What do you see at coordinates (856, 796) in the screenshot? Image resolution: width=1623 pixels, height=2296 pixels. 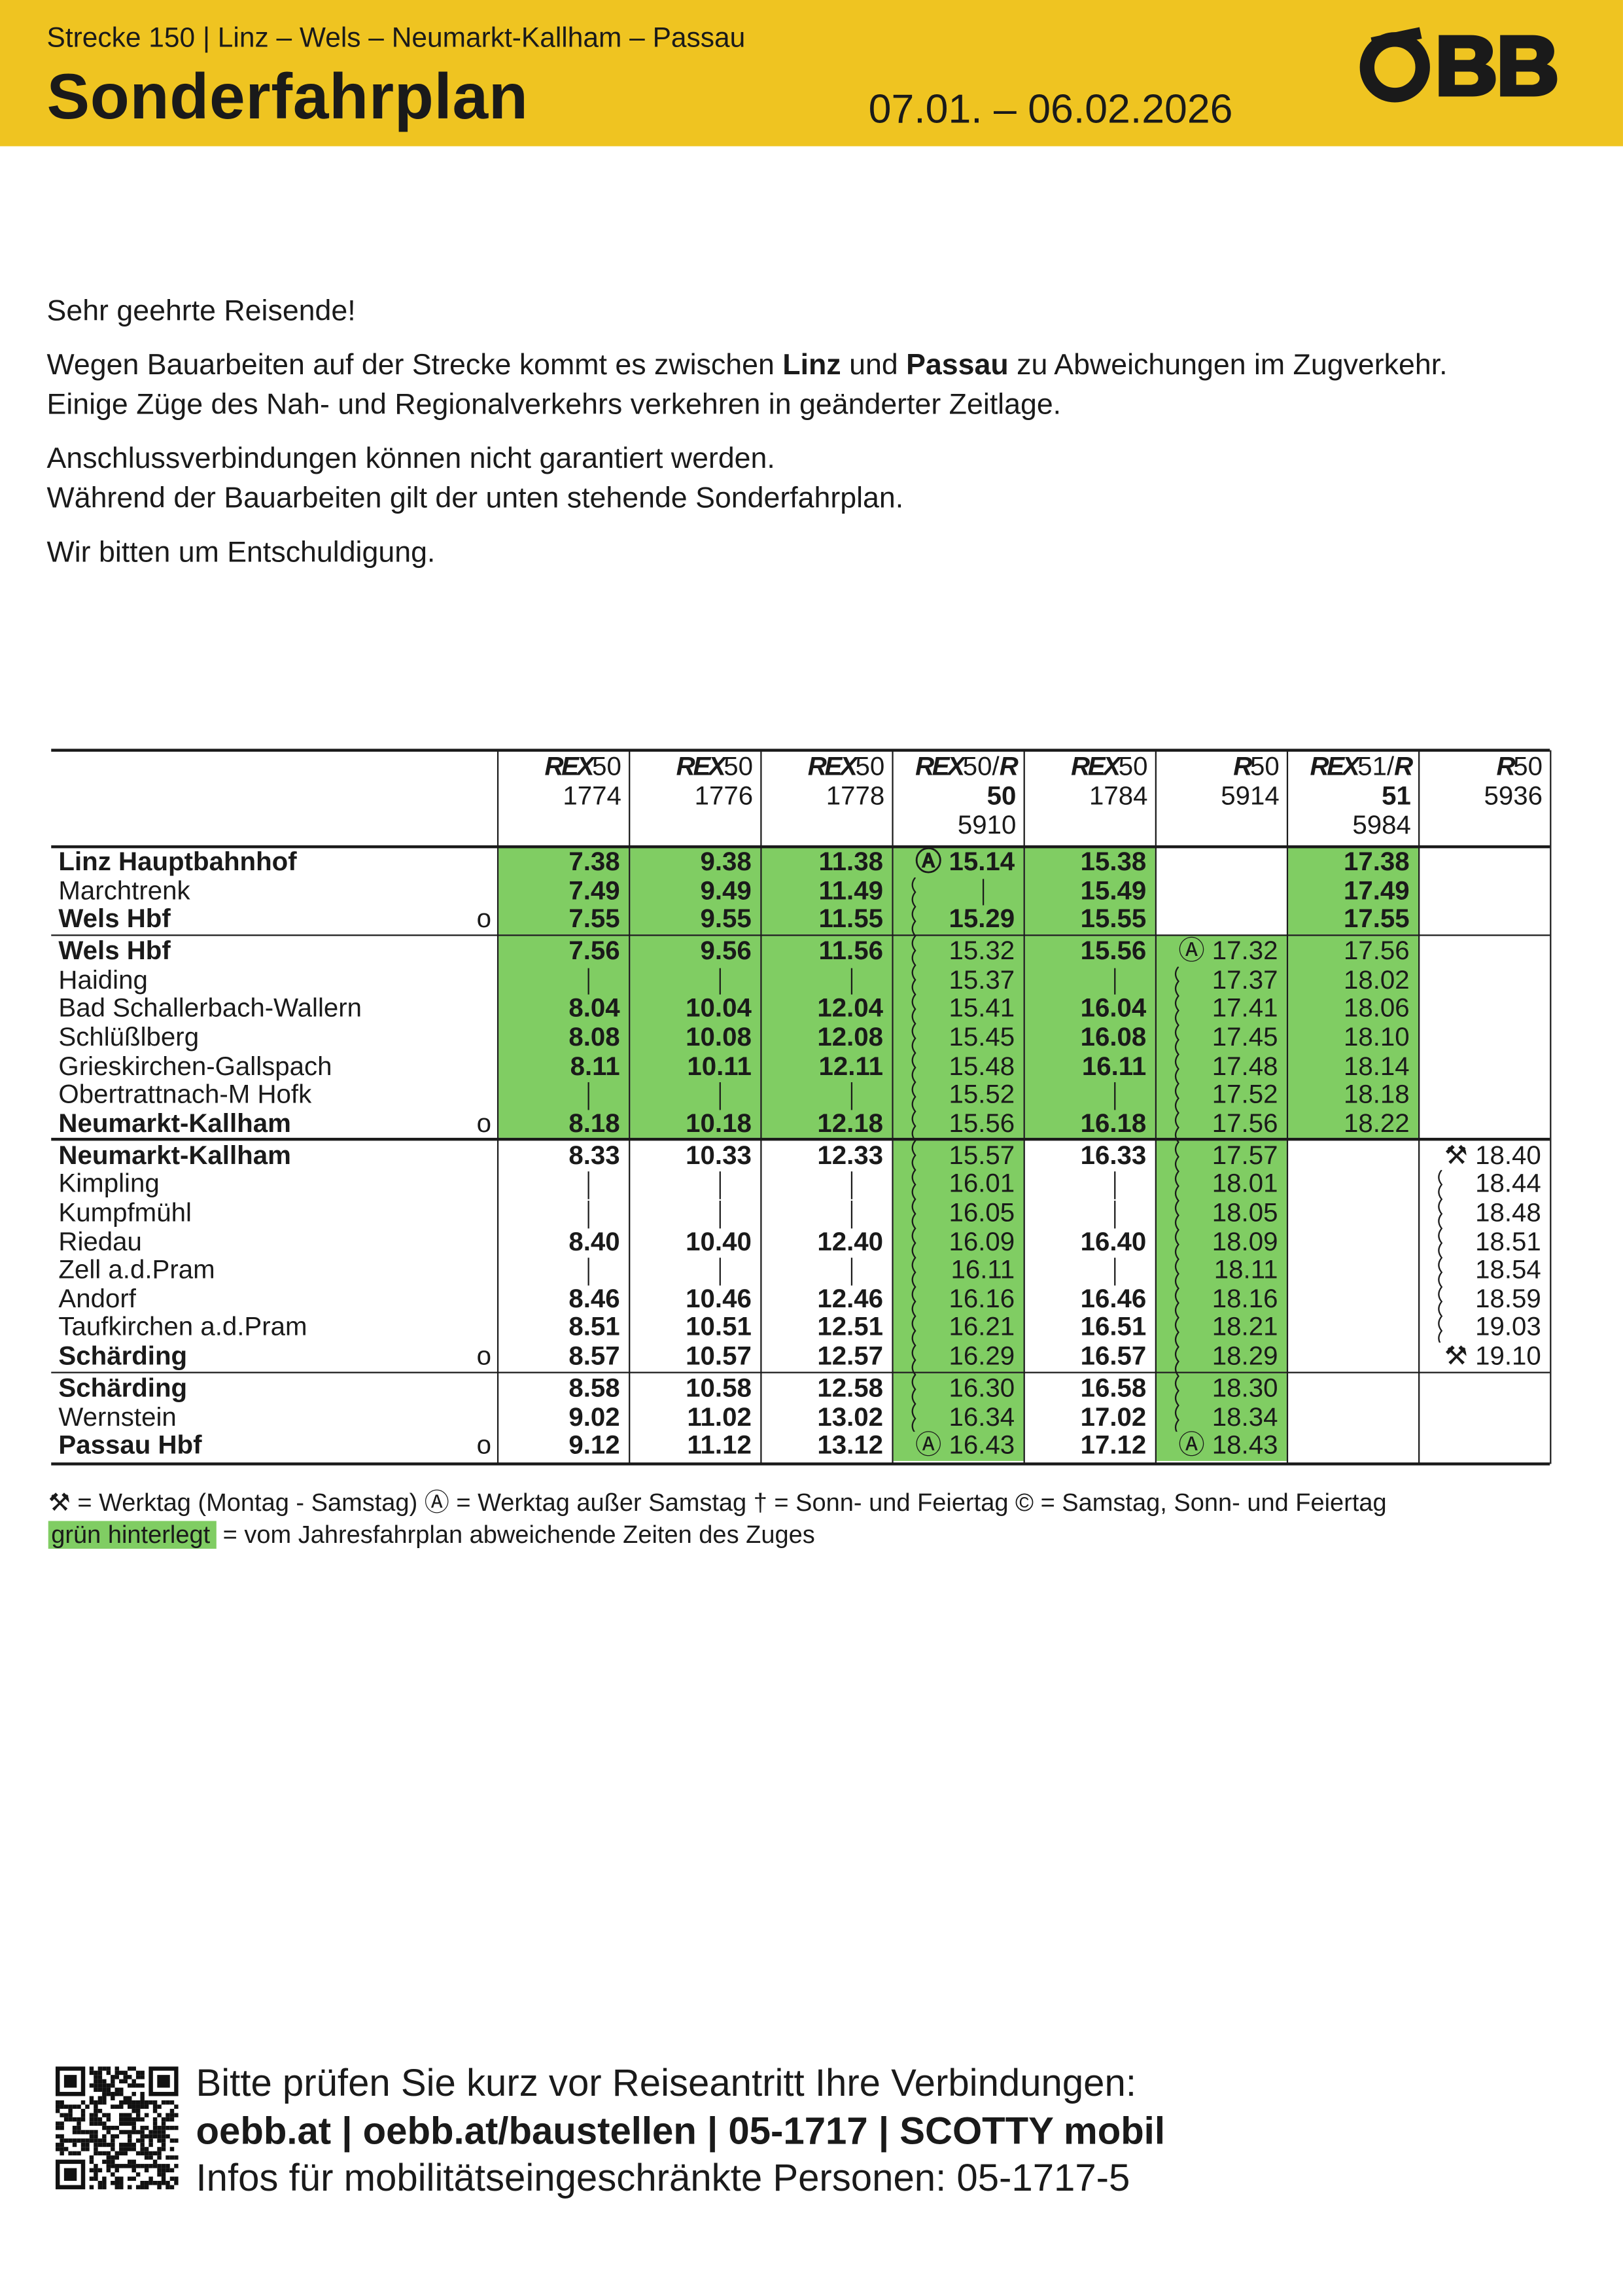 I see `train-number: 1778` at bounding box center [856, 796].